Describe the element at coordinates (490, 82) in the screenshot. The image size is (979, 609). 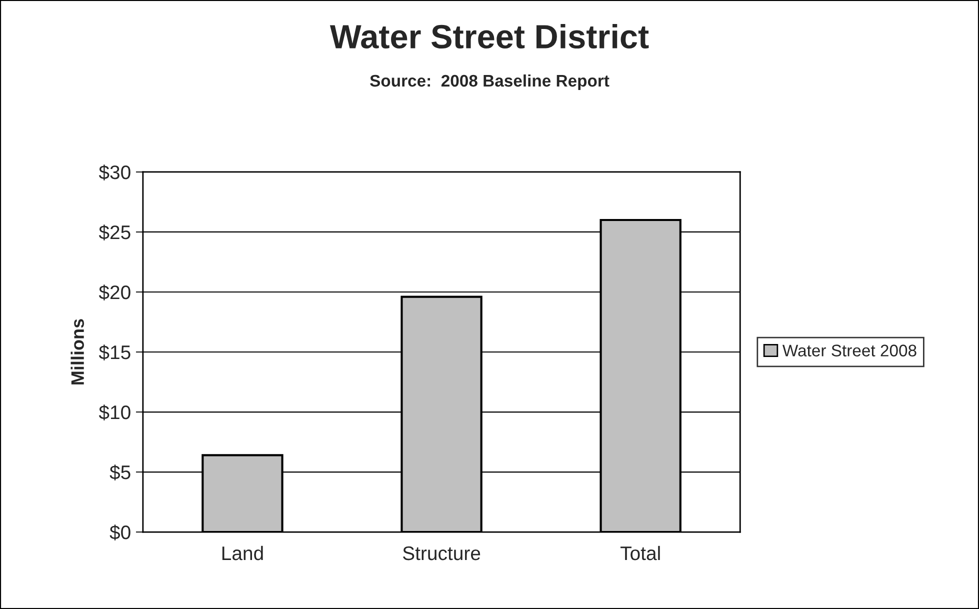
I see `chart-subtitle: Source: 2008 Baseline Report` at that location.